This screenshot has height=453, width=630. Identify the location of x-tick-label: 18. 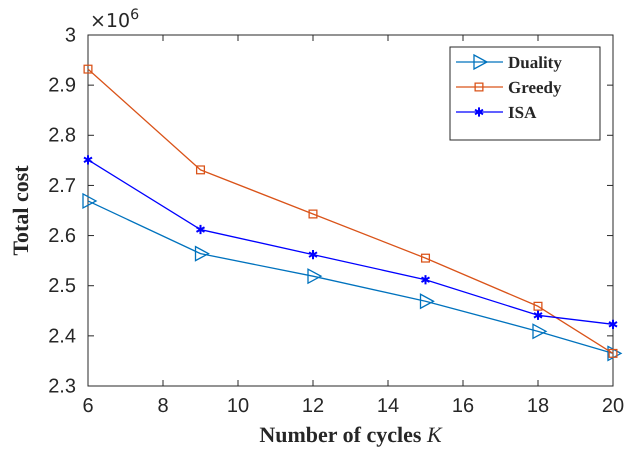
(538, 406).